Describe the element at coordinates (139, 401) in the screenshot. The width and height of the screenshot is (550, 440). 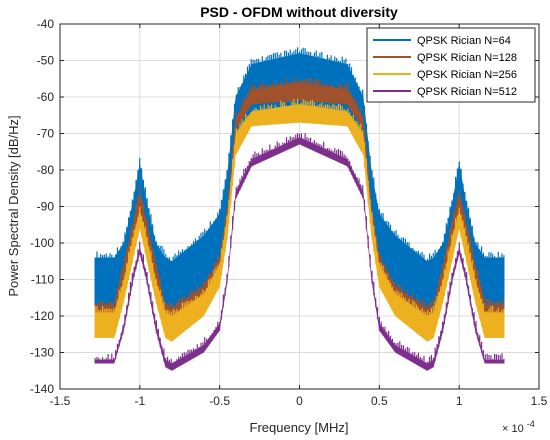
I see `x-tick-label: -1` at that location.